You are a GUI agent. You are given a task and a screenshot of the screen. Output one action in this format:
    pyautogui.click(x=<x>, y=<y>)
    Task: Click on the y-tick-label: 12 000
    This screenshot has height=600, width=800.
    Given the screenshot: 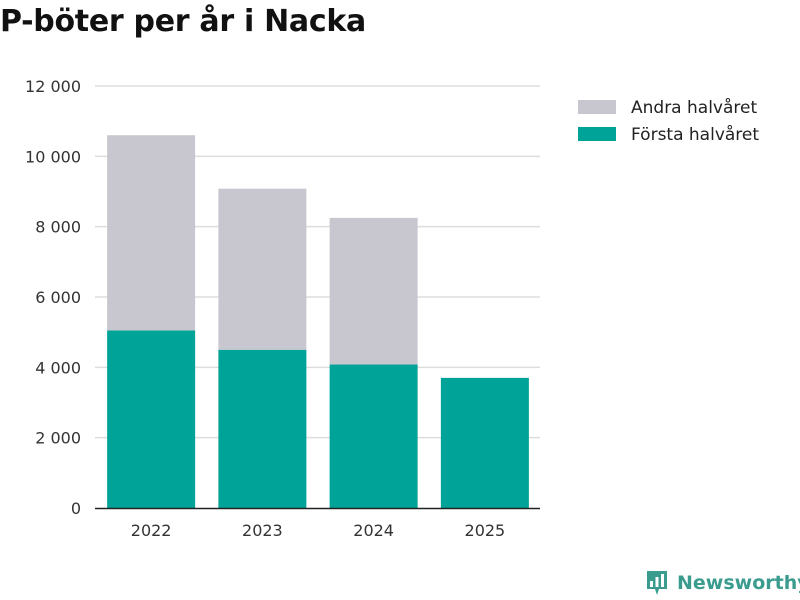 What is the action you would take?
    pyautogui.click(x=53, y=86)
    